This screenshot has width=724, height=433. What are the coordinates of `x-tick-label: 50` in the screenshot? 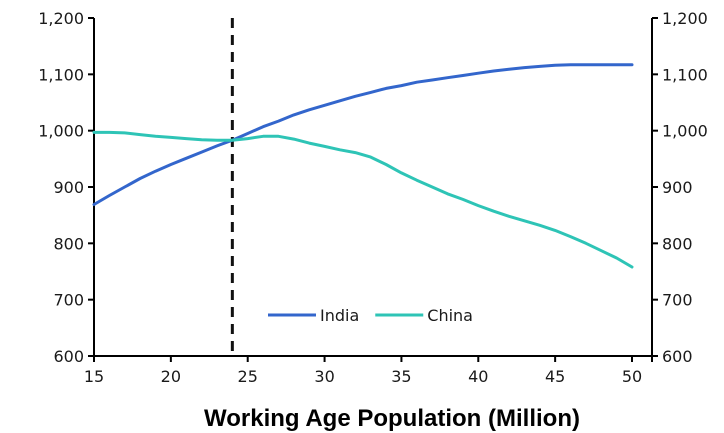 It's located at (632, 376).